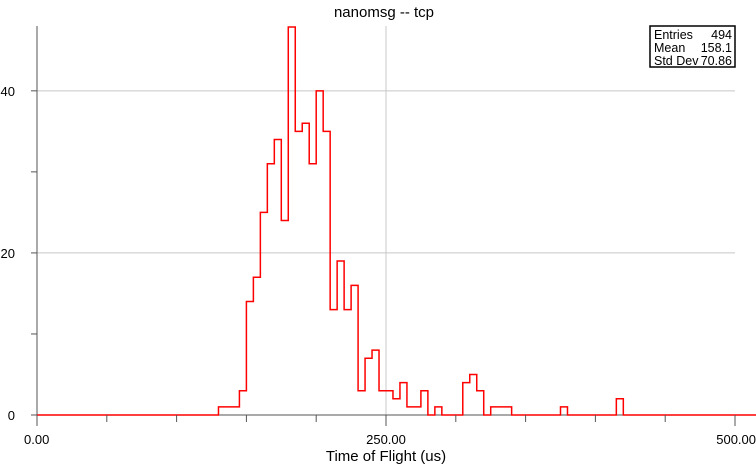 This screenshot has width=756, height=467. Describe the element at coordinates (716, 61) in the screenshot. I see `stats-std-value: 70.86` at that location.